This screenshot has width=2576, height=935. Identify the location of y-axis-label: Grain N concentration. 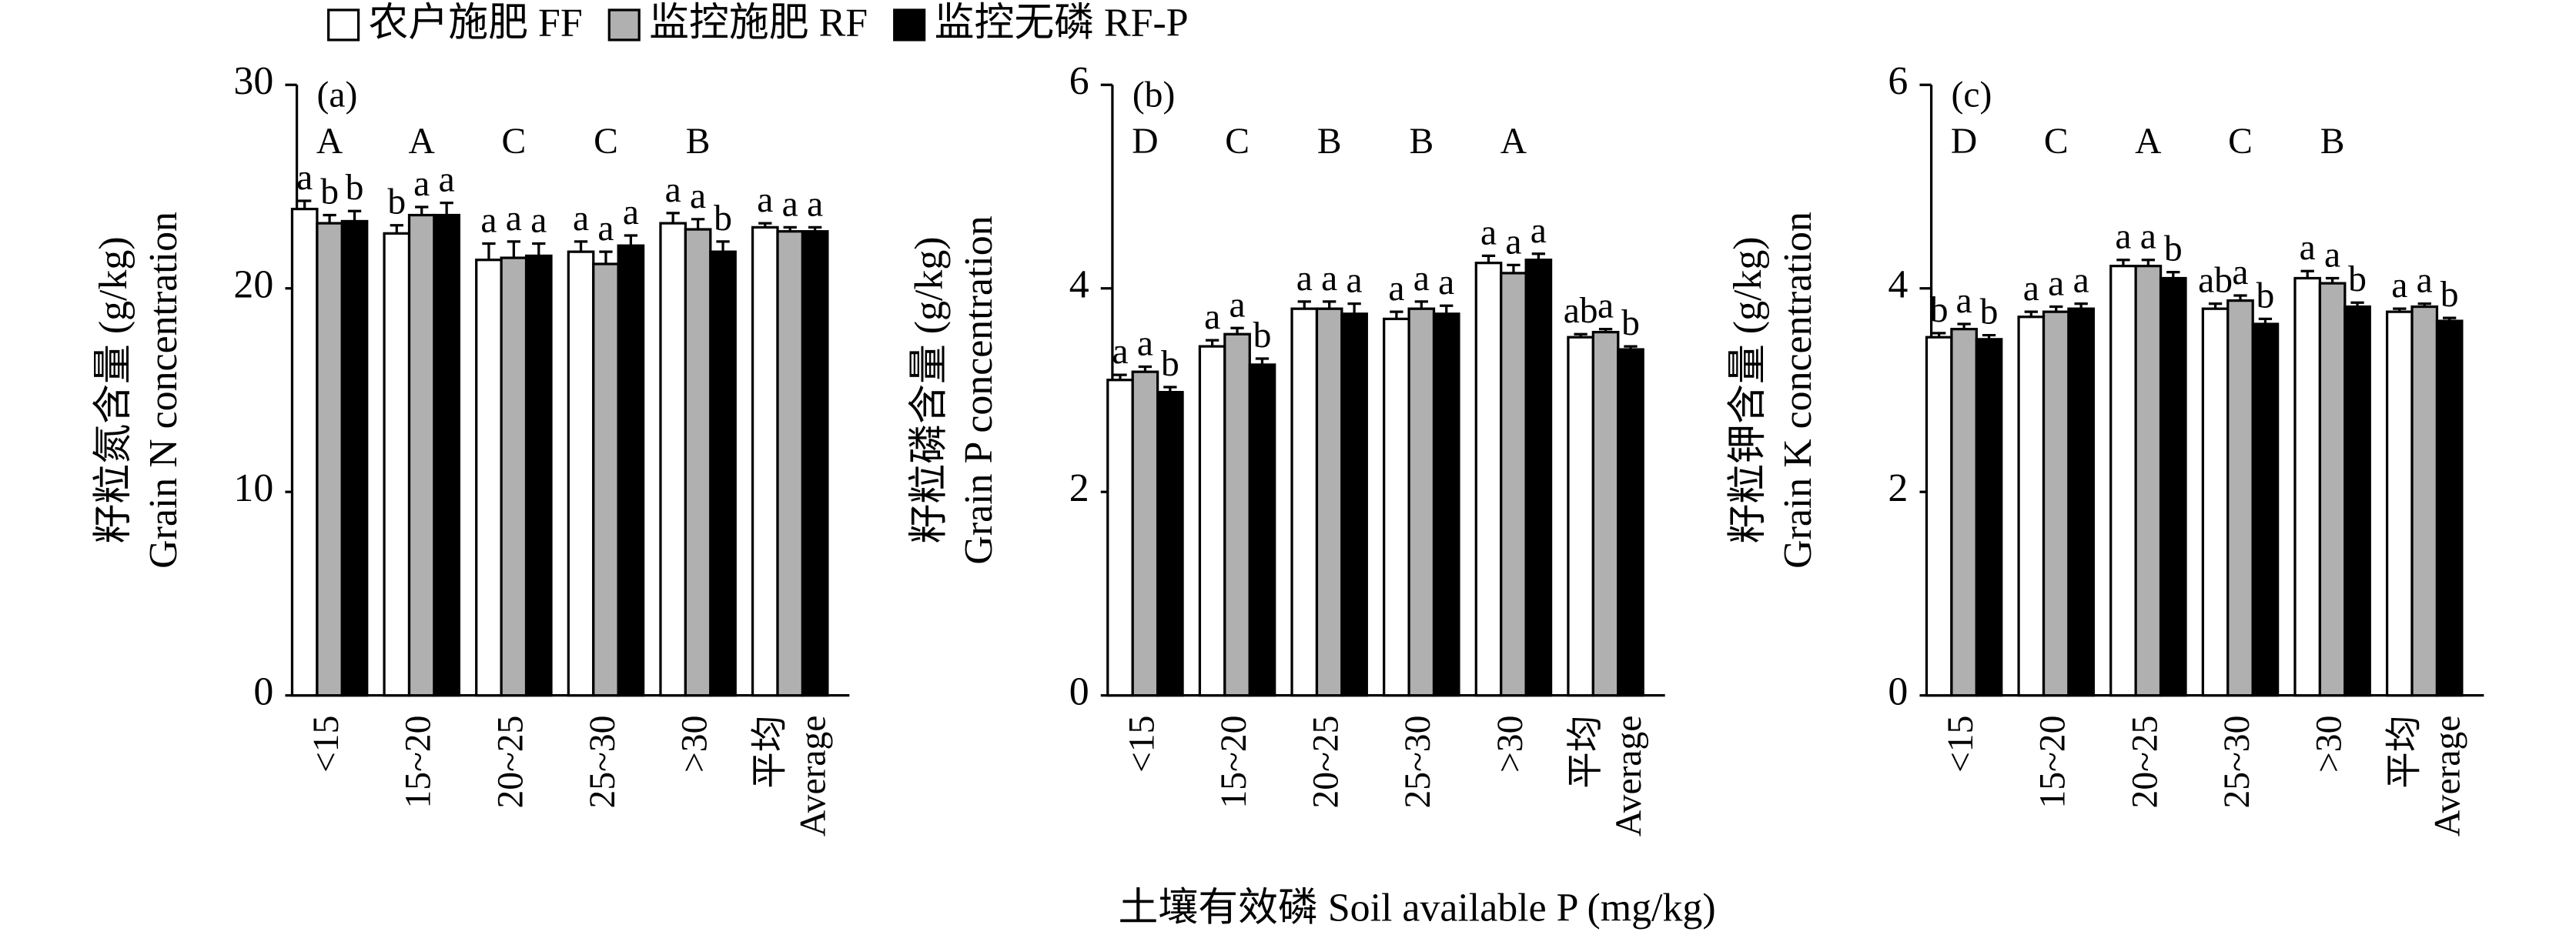
(164, 391).